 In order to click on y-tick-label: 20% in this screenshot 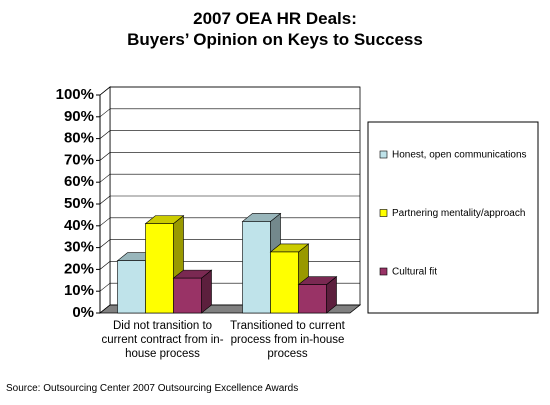, I will do `click(79, 268)`.